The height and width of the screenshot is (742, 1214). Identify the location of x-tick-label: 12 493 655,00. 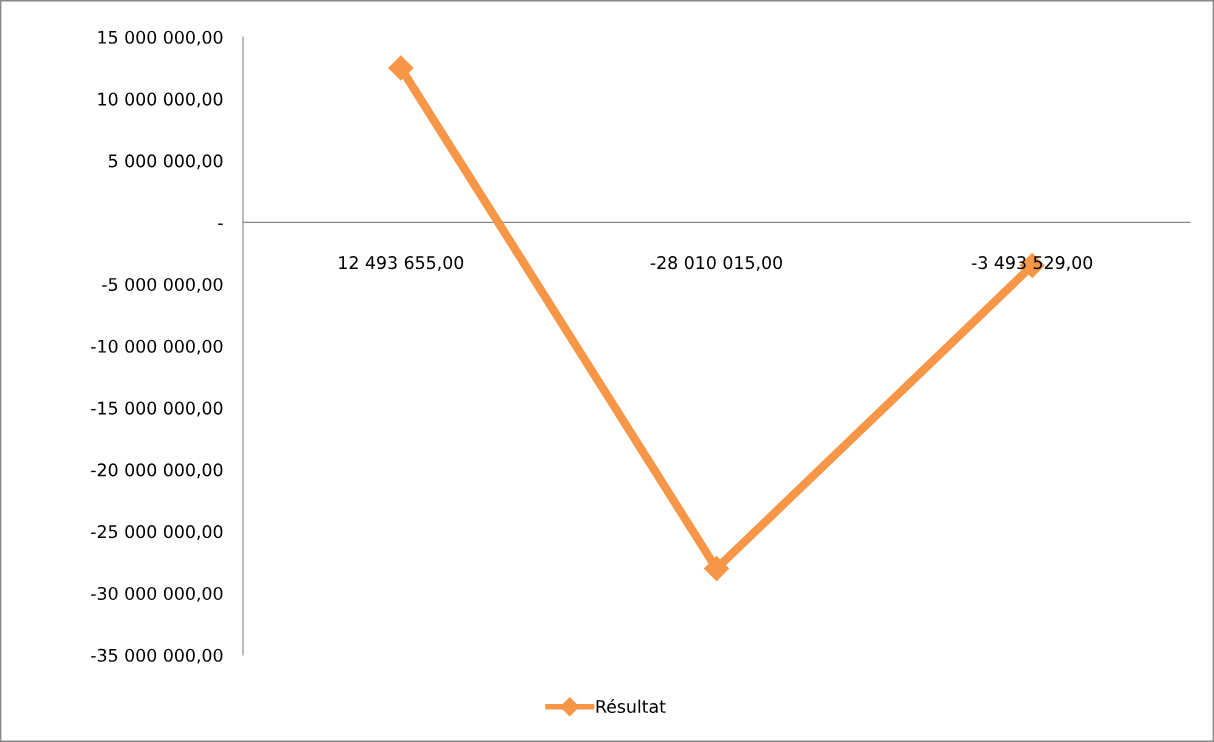
(401, 263).